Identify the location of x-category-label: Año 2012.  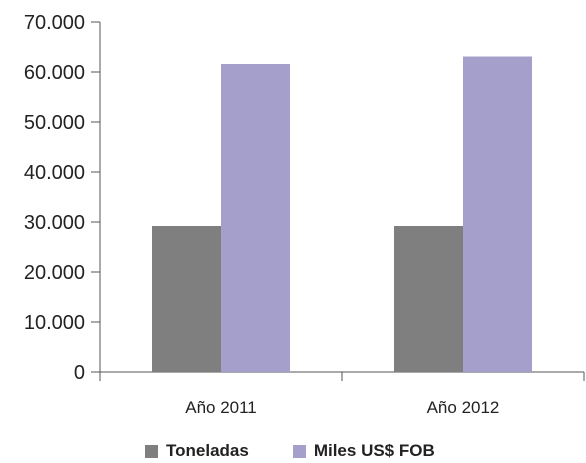
(463, 407).